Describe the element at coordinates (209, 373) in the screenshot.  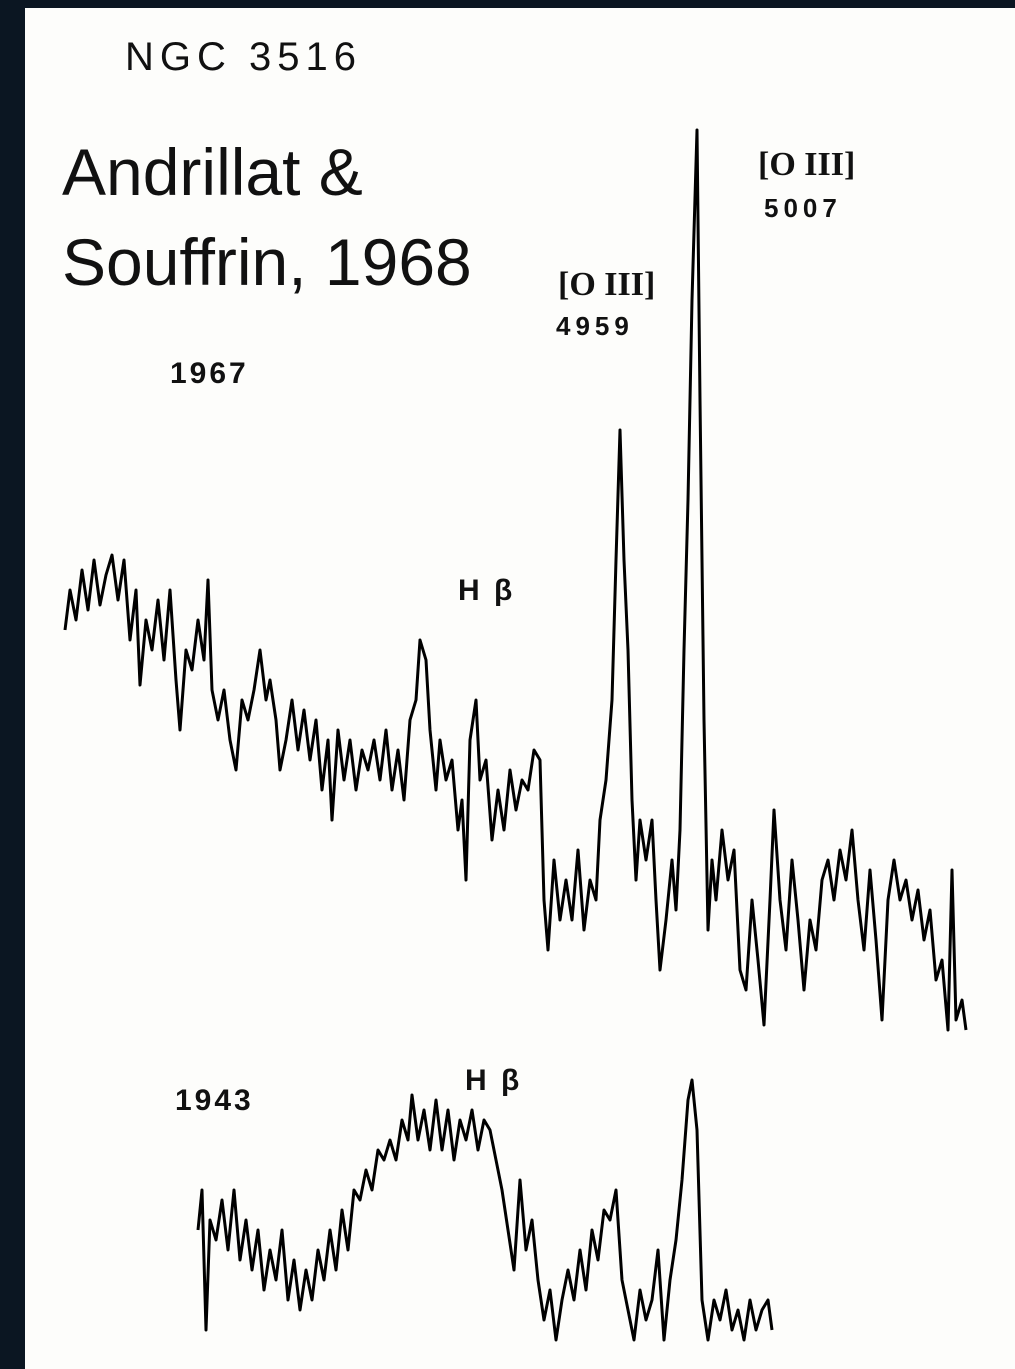
I see `spectrum-year: 1967` at that location.